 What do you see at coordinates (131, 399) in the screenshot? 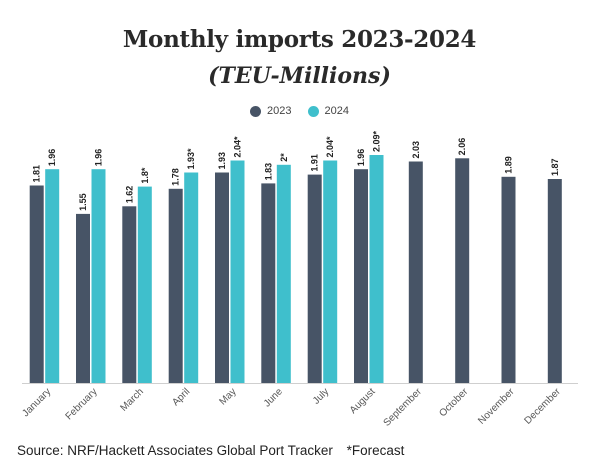
I see `x-tick-label-march: March` at bounding box center [131, 399].